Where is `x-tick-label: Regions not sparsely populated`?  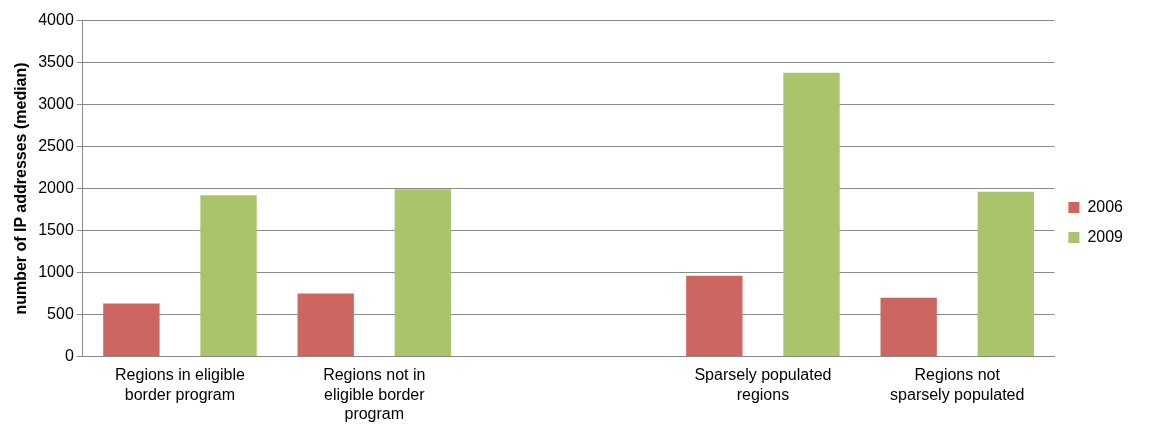 x-tick-label: Regions not sparsely populated is located at coordinates (957, 384).